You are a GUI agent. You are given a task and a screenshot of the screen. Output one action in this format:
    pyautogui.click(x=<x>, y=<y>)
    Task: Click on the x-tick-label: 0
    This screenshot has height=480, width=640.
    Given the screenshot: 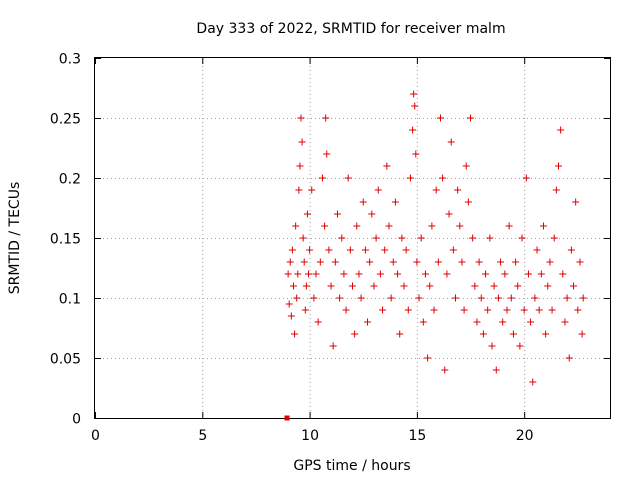 What is the action you would take?
    pyautogui.click(x=95, y=436)
    